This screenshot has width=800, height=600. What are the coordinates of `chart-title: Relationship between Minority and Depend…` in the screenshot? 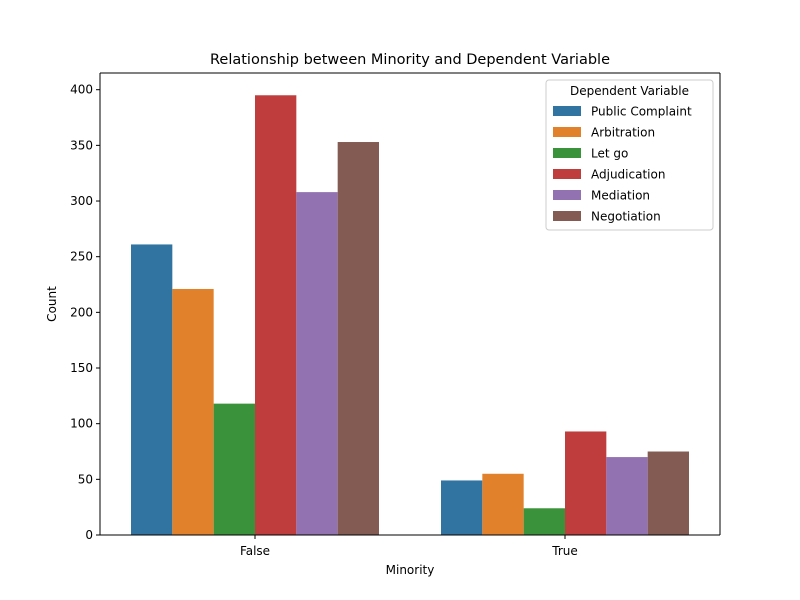 It's located at (410, 60).